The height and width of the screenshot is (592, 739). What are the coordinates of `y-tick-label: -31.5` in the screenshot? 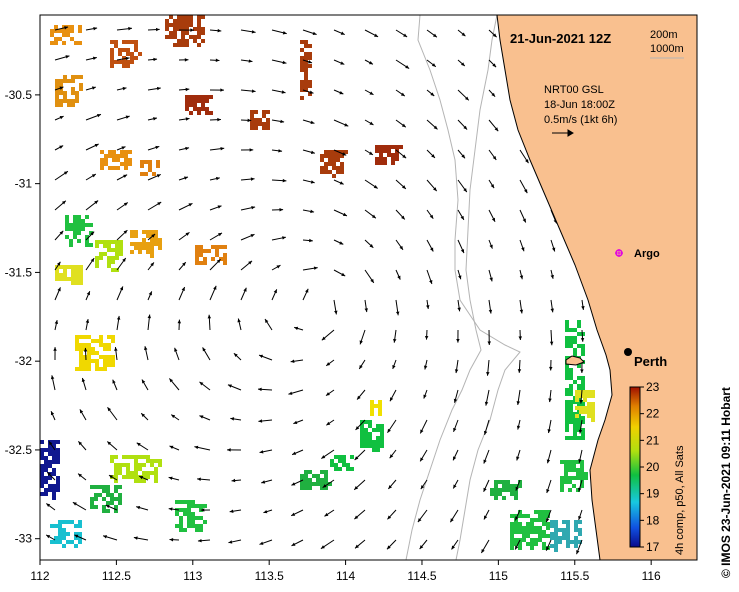 It's located at (19, 272).